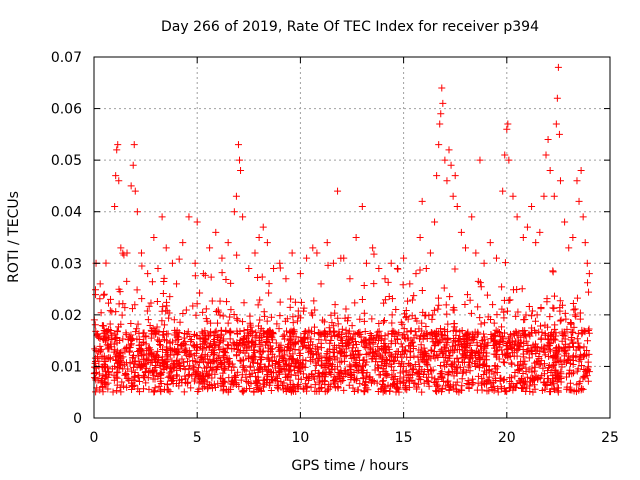  Describe the element at coordinates (66, 238) in the screenshot. I see `y-tick-labels: 0 0.01 0.02 0.03 0.04 0.05 0.06 0.07` at that location.